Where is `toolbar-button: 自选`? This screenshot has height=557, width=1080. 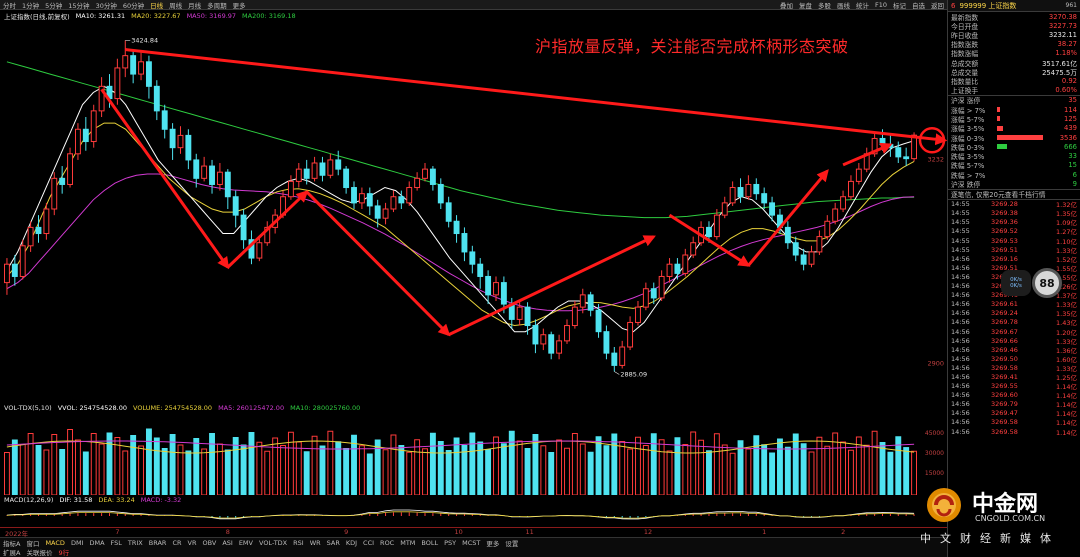
toolbar-button: 自选 is located at coordinates (918, 5).